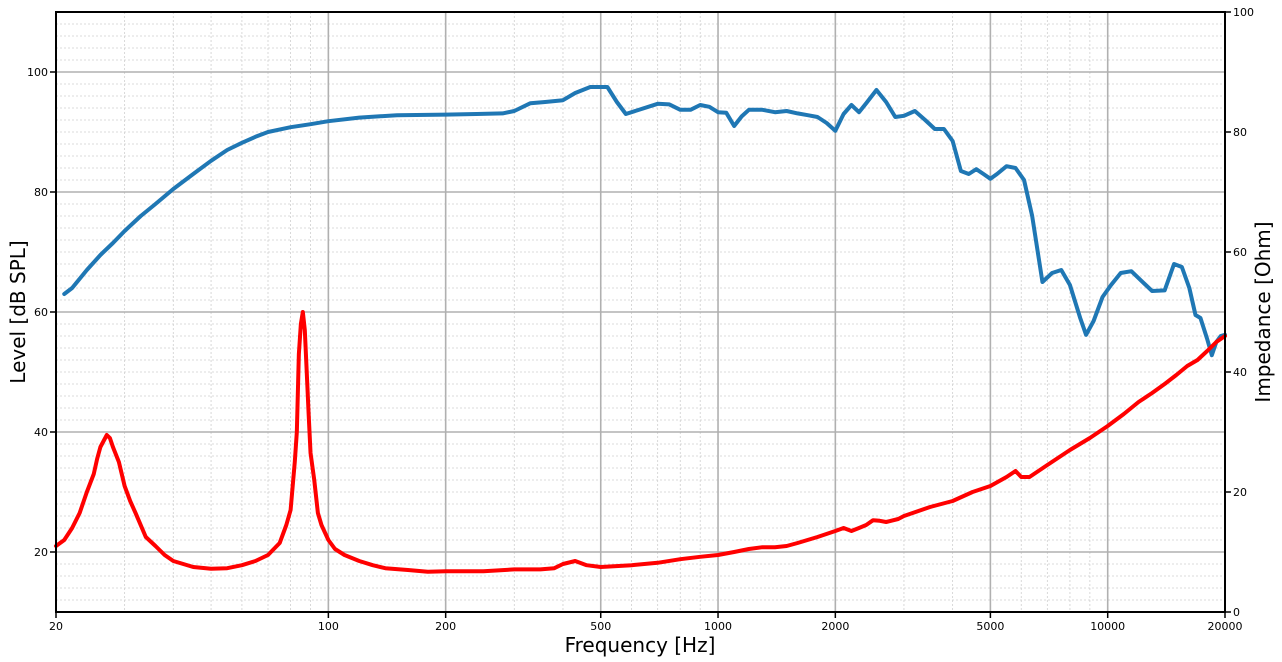 Image resolution: width=1282 pixels, height=662 pixels. What do you see at coordinates (1240, 252) in the screenshot?
I see `right-tick-label: 60` at bounding box center [1240, 252].